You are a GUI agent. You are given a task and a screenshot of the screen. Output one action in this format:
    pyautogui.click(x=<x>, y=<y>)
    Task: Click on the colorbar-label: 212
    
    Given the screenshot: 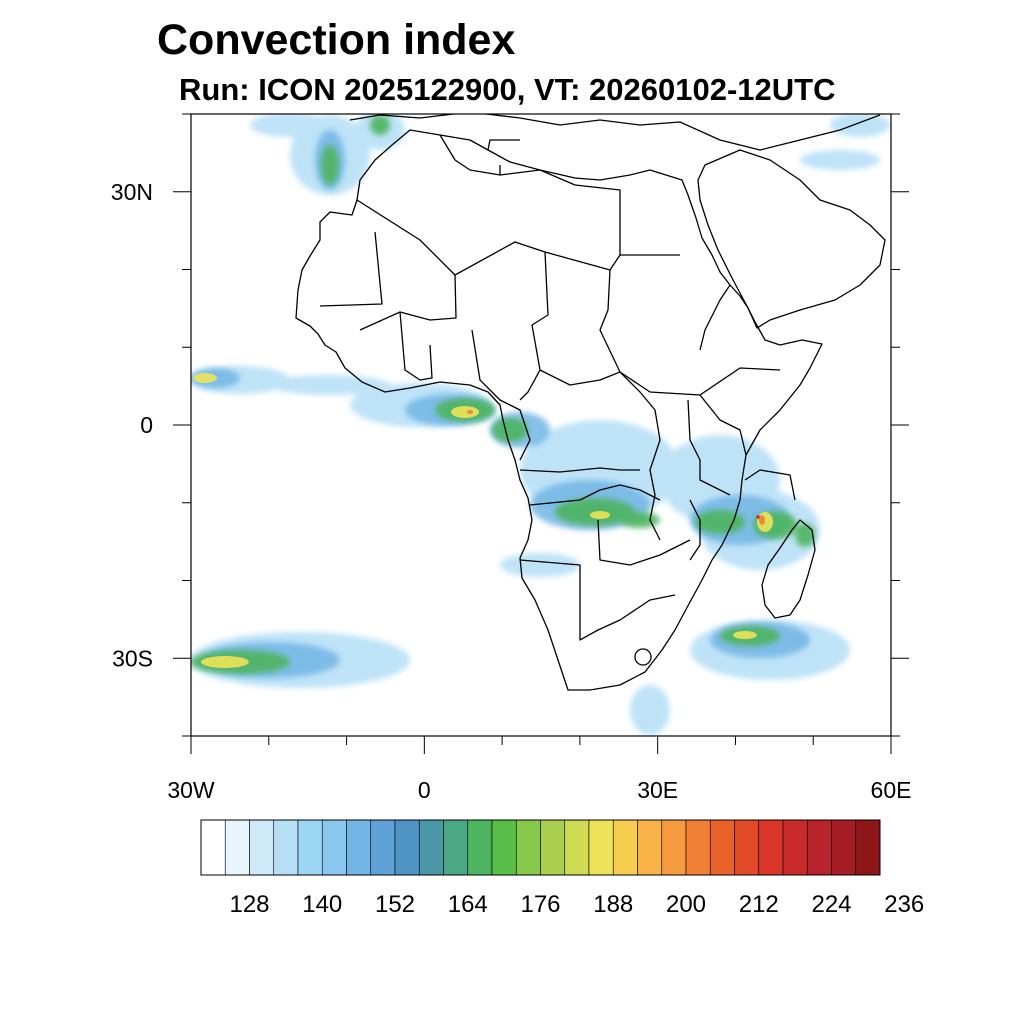 What is the action you would take?
    pyautogui.click(x=759, y=904)
    